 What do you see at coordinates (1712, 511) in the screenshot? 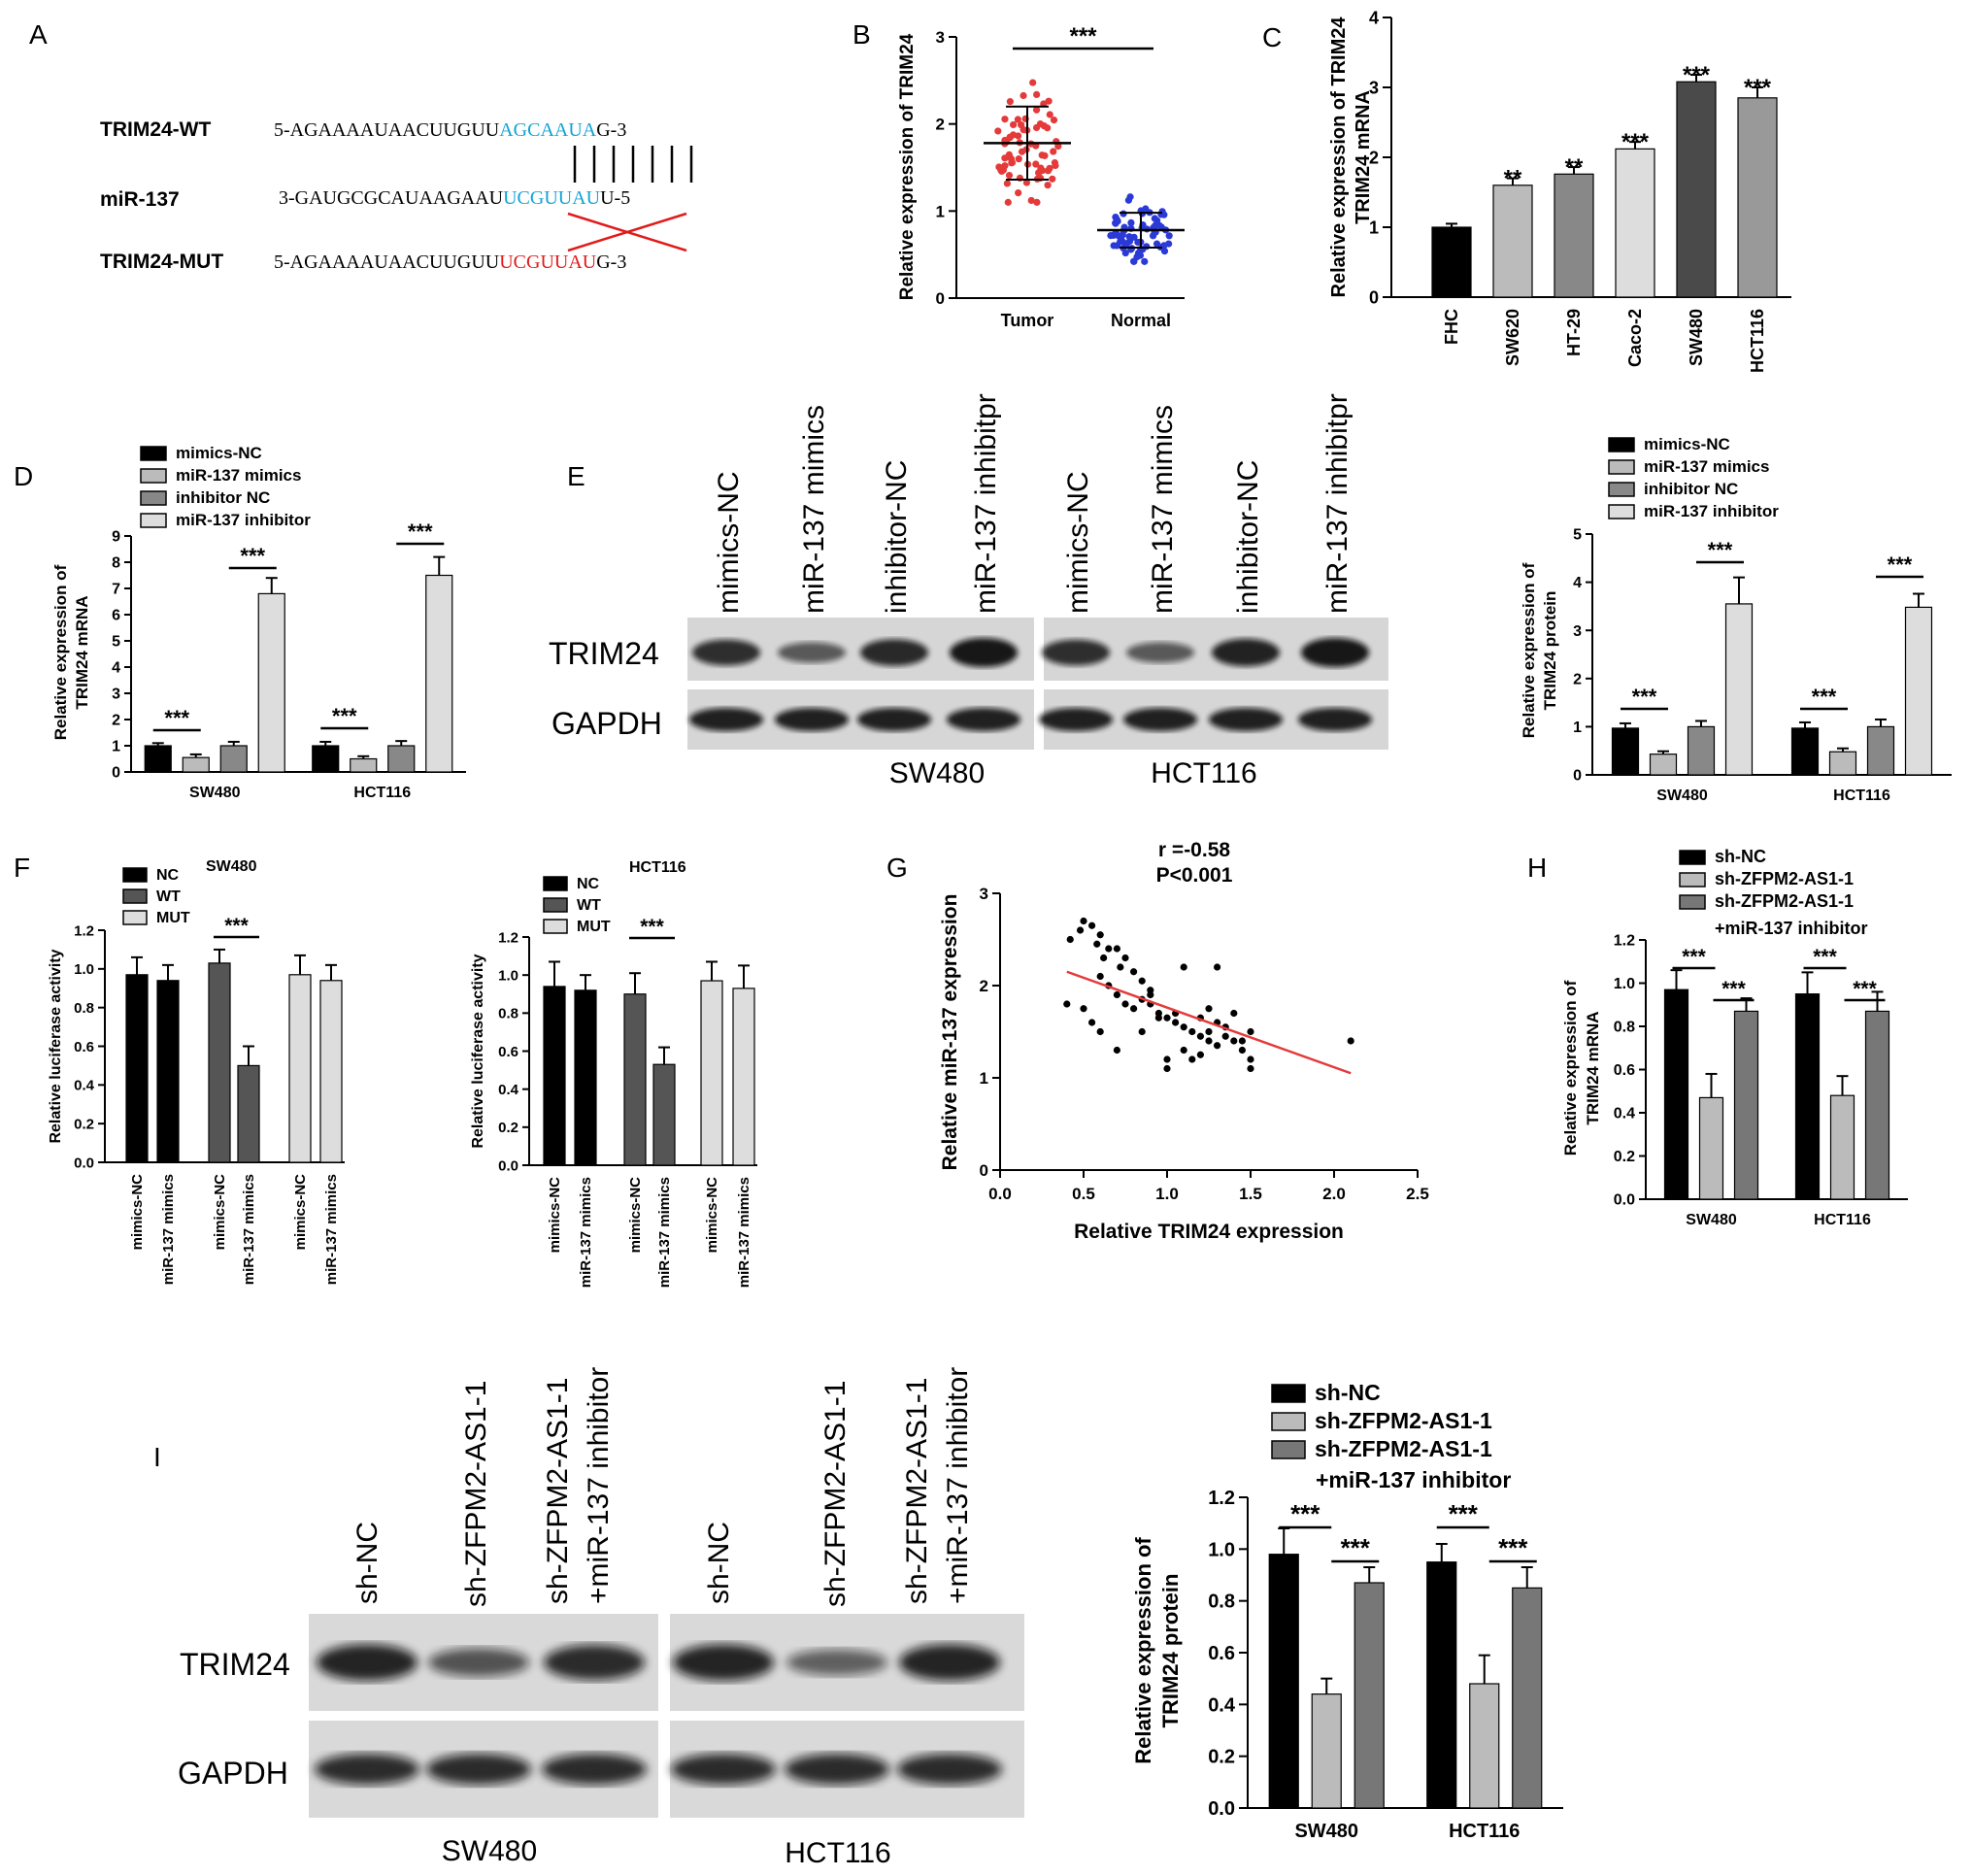
I see `legend-label: miR-137 inhibitor` at bounding box center [1712, 511].